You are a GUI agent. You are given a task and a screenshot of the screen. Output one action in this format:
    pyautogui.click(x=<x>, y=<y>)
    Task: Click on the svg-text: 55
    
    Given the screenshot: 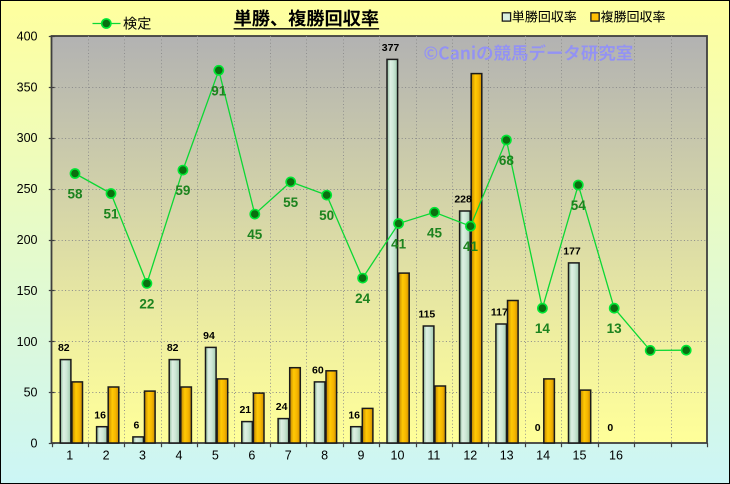 What is the action you would take?
    pyautogui.click(x=291, y=202)
    